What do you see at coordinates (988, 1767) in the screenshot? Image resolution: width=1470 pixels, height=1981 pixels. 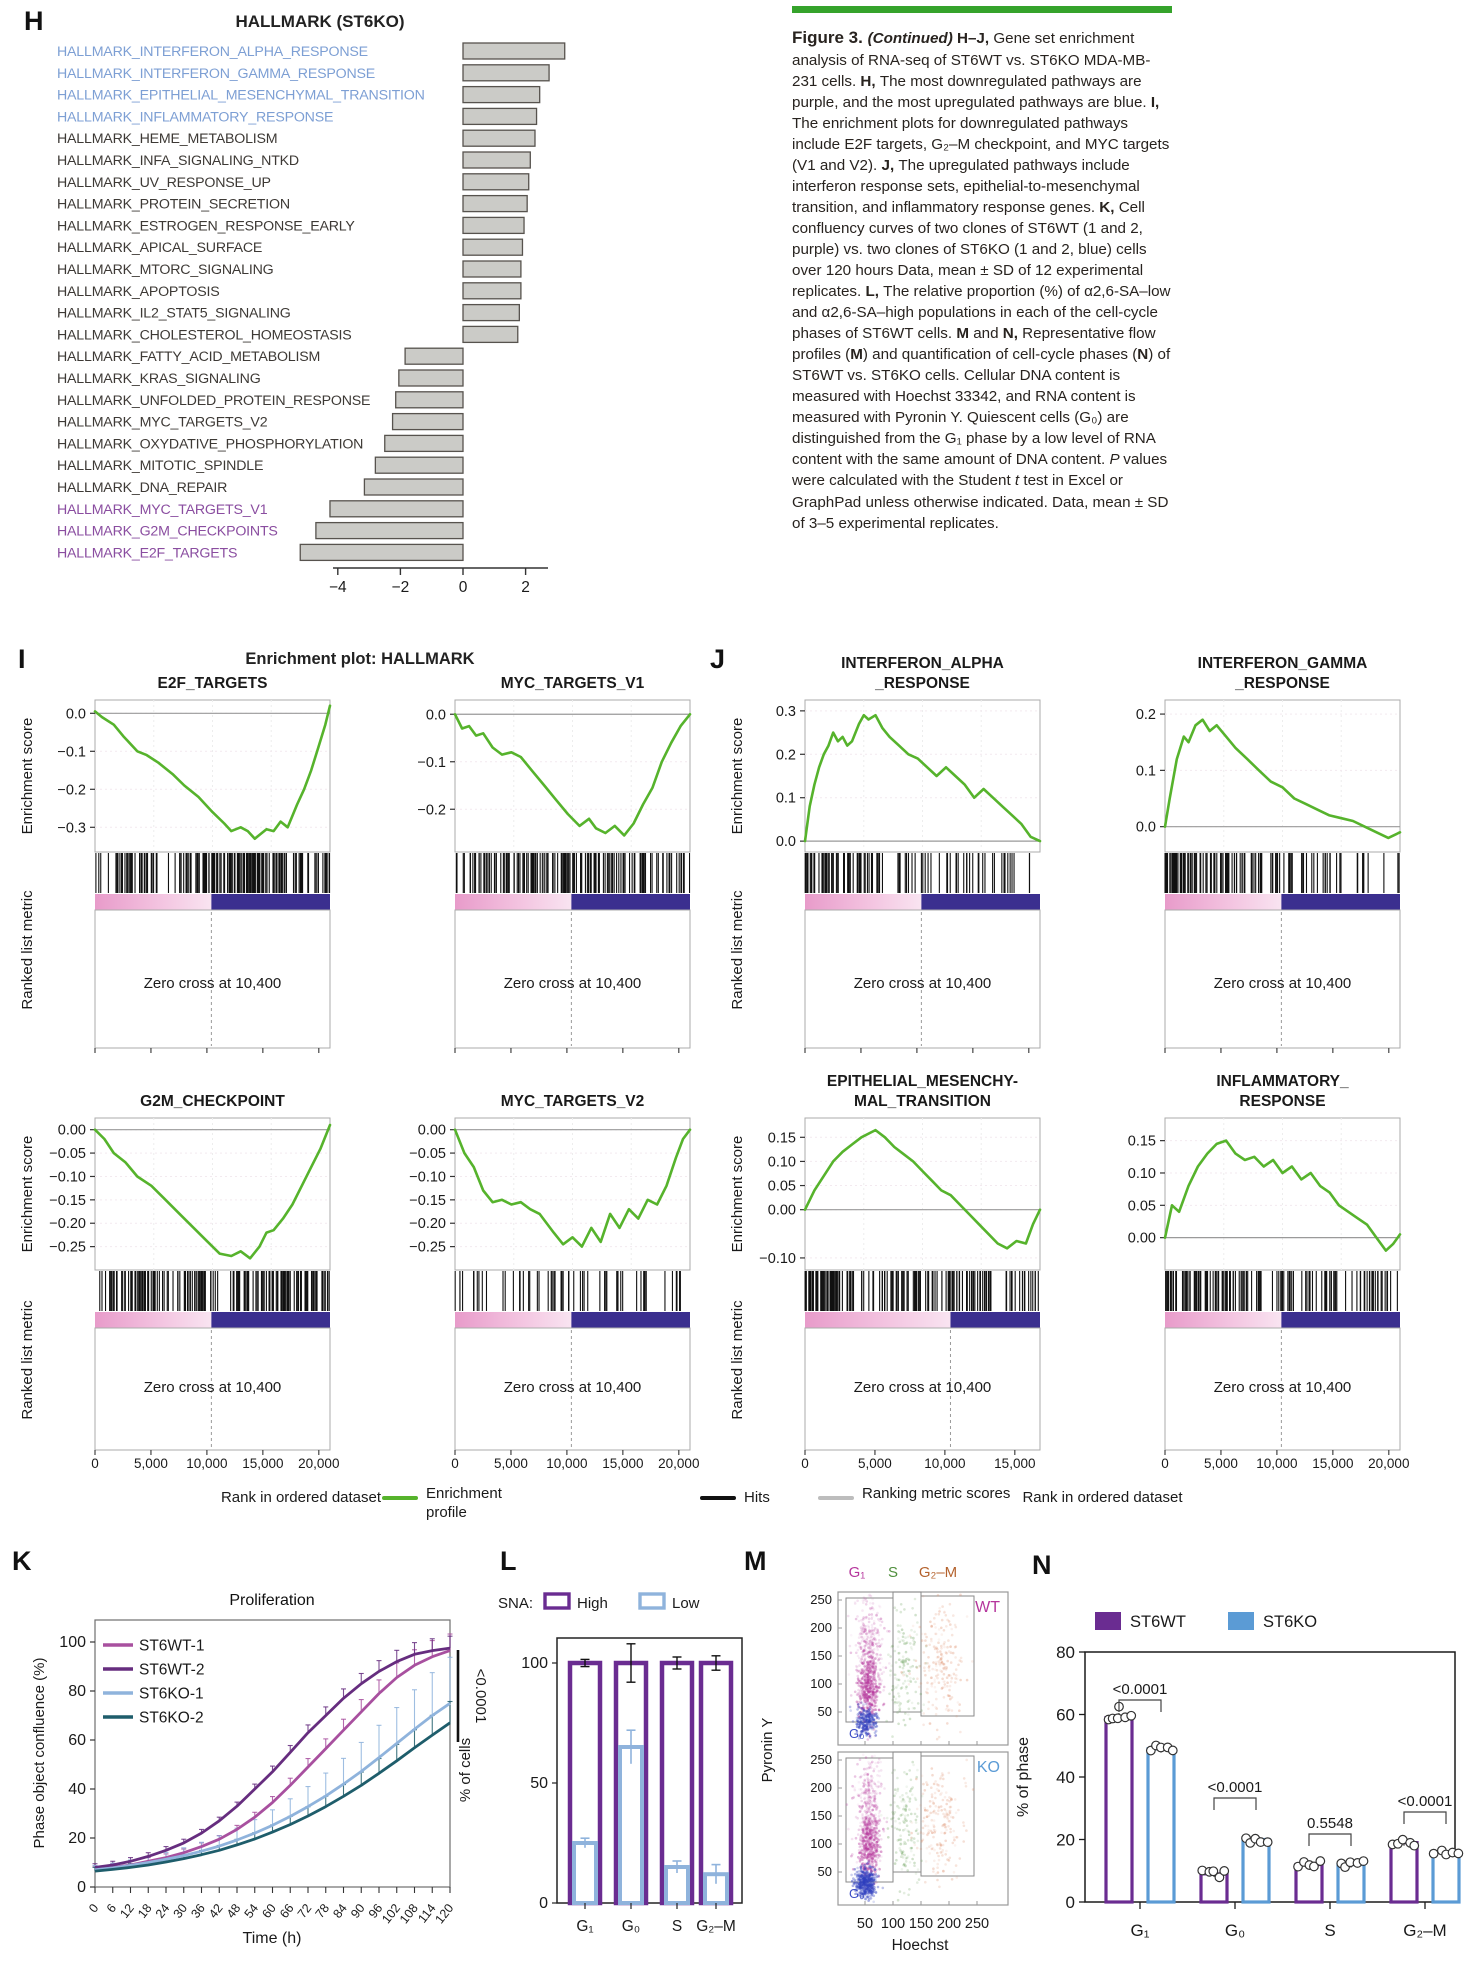 I see `svg-text: KO` at bounding box center [988, 1767].